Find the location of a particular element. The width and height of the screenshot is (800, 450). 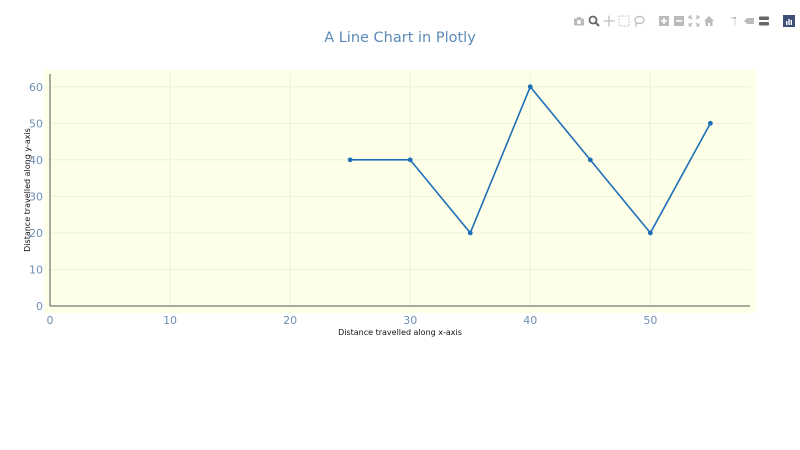

x-tick-label: 40 is located at coordinates (530, 320).